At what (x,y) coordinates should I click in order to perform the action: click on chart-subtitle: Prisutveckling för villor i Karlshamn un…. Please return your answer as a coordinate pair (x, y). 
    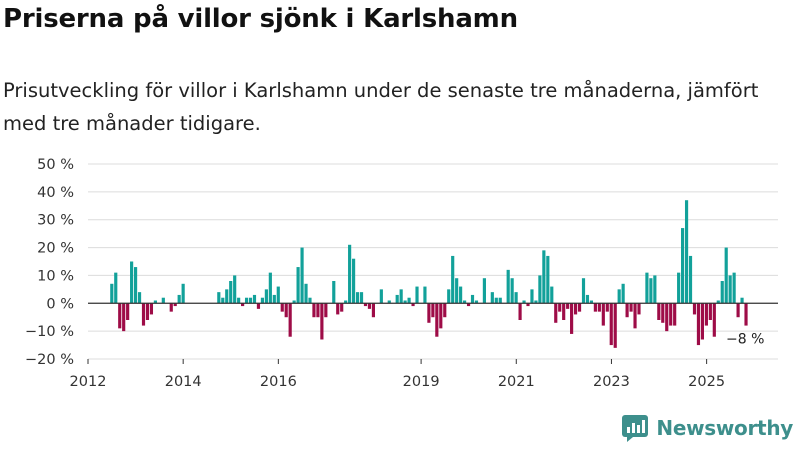
    Looking at the image, I should click on (381, 107).